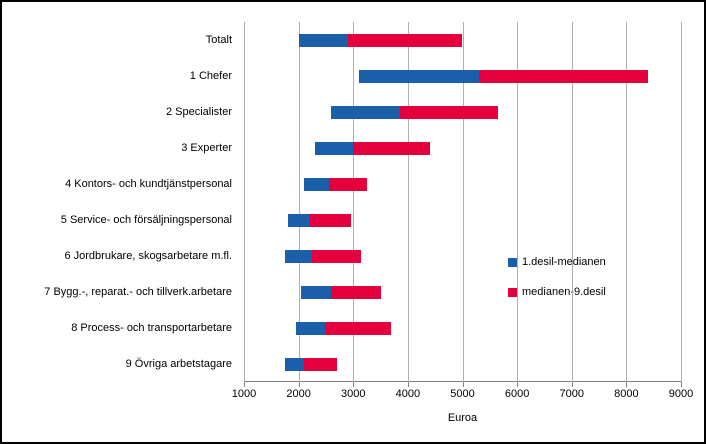  Describe the element at coordinates (557, 277) in the screenshot. I see `chart-legend: 1.desil-medianen medianen-9.desil` at that location.